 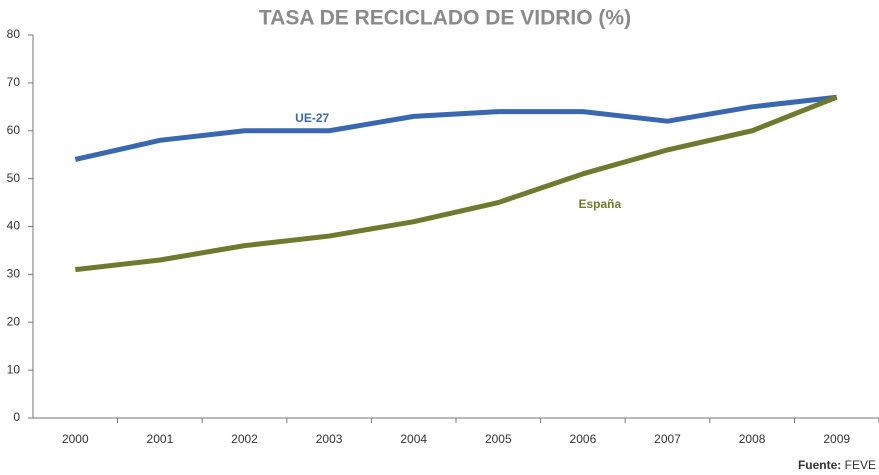 What do you see at coordinates (836, 439) in the screenshot?
I see `x-tick-label: 2009` at bounding box center [836, 439].